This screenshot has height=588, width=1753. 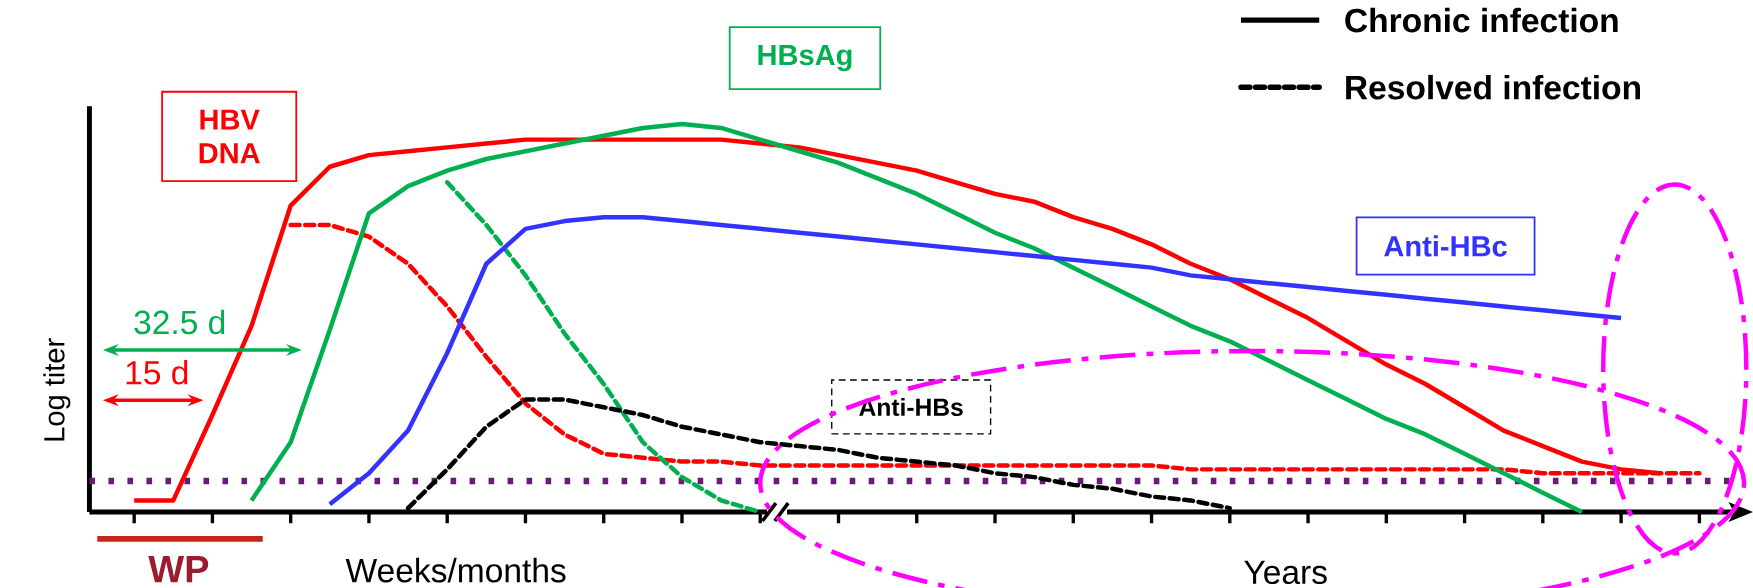 What do you see at coordinates (229, 136) in the screenshot?
I see `series-label: HBV DNA` at bounding box center [229, 136].